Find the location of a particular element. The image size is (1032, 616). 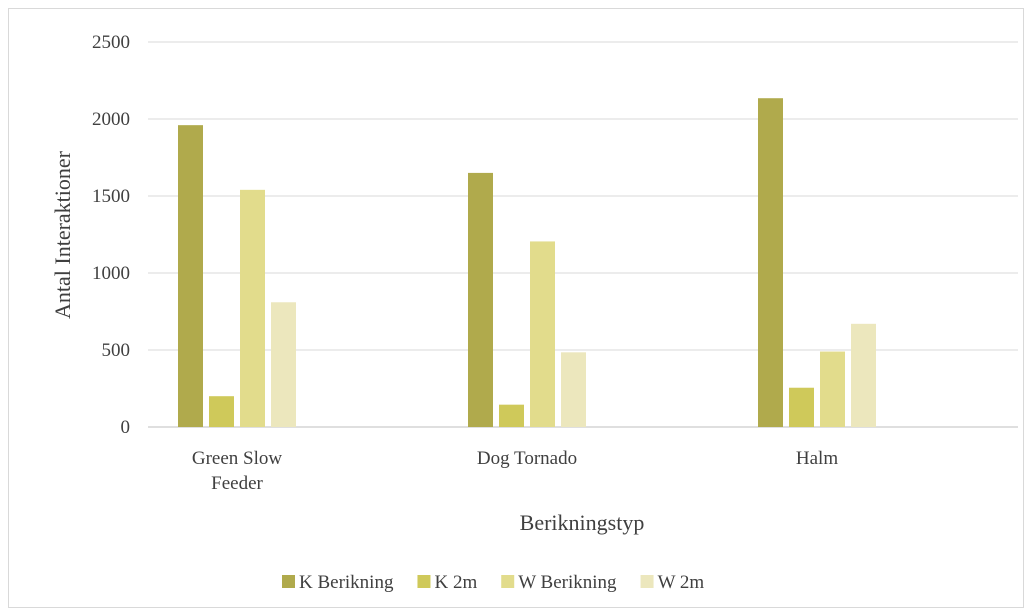

y-tick-label: 2000 is located at coordinates (111, 119).